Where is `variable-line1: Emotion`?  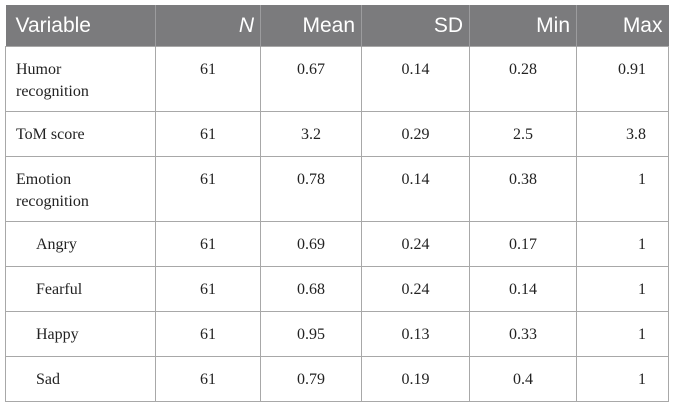 variable-line1: Emotion is located at coordinates (44, 179).